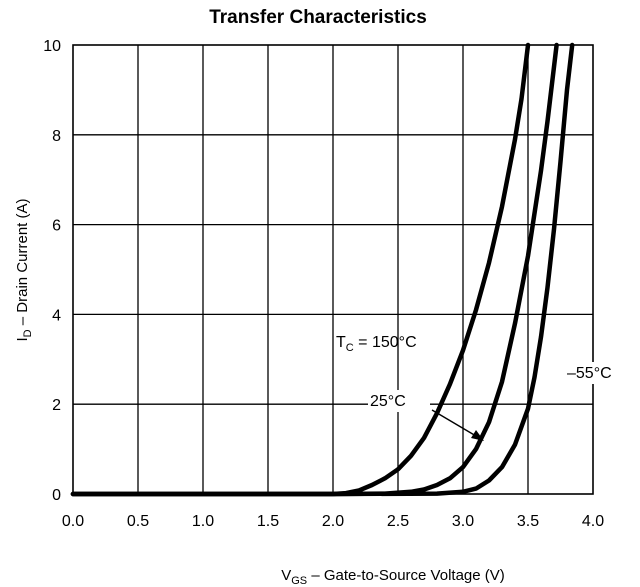  Describe the element at coordinates (528, 521) in the screenshot. I see `x-tick-label: 3.5` at that location.